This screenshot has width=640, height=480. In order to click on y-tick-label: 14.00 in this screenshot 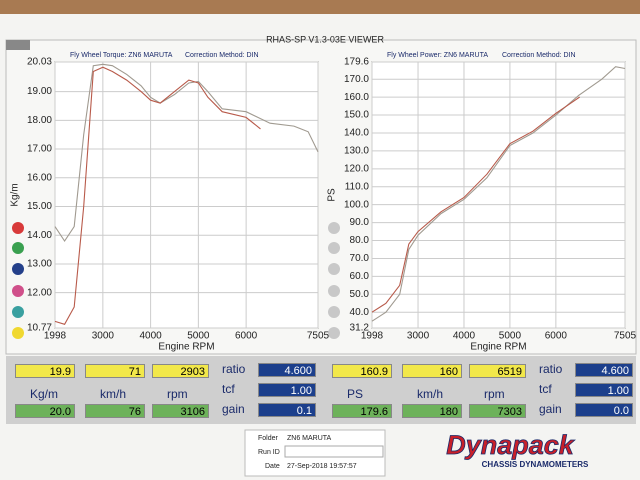, I will do `click(39, 235)`.